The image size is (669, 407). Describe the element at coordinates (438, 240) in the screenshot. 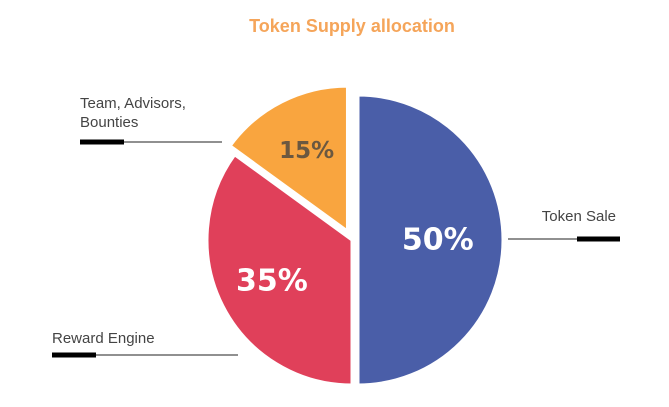

I see `slice-value-label: 50%` at that location.